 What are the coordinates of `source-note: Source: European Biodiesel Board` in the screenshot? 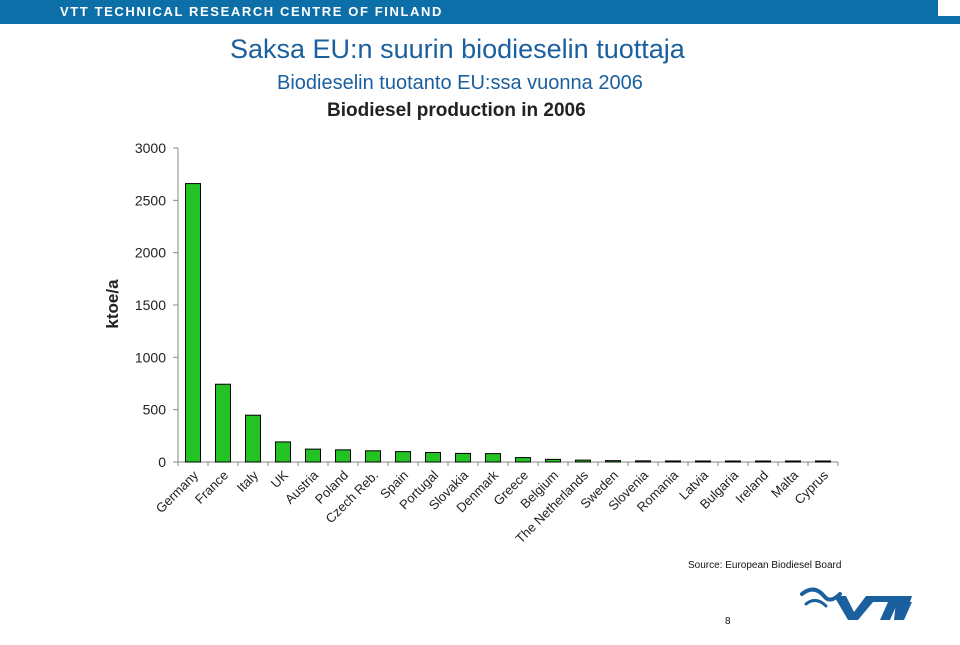 It's located at (765, 565).